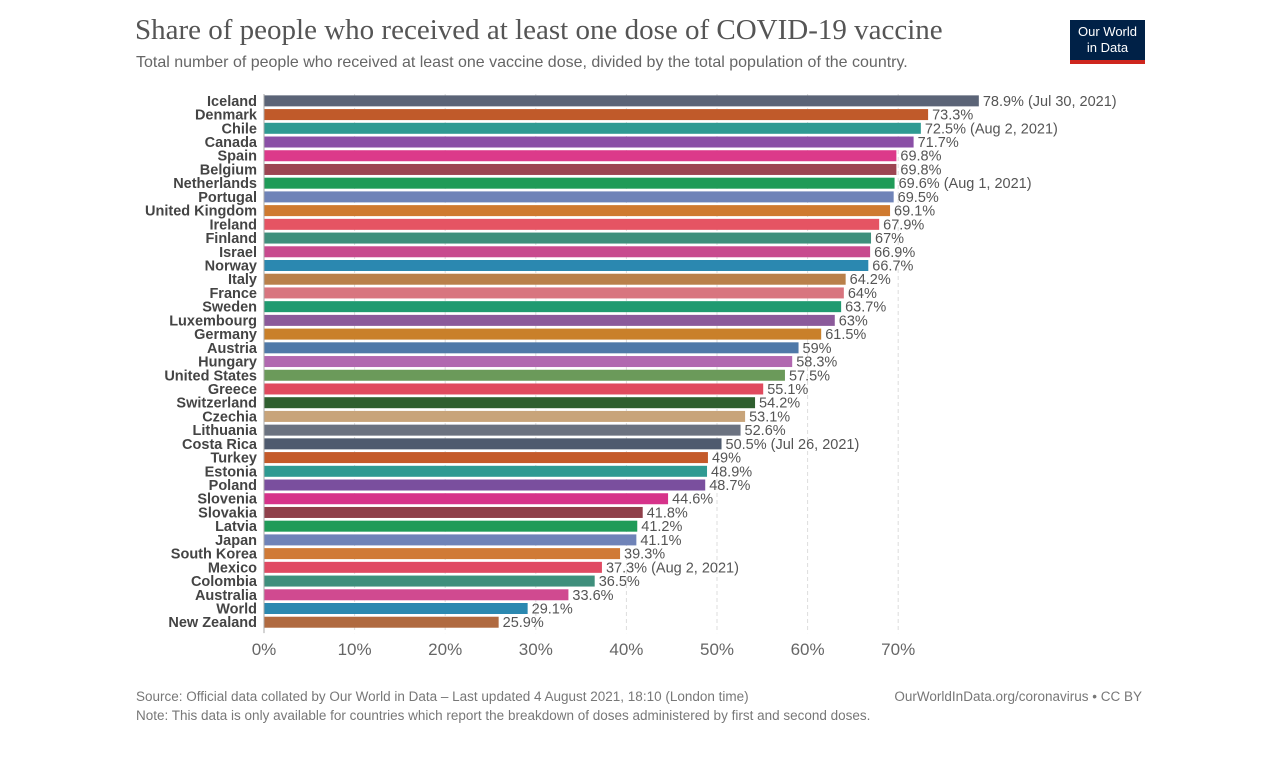  What do you see at coordinates (486, 458) in the screenshot?
I see `bar-turkey` at bounding box center [486, 458].